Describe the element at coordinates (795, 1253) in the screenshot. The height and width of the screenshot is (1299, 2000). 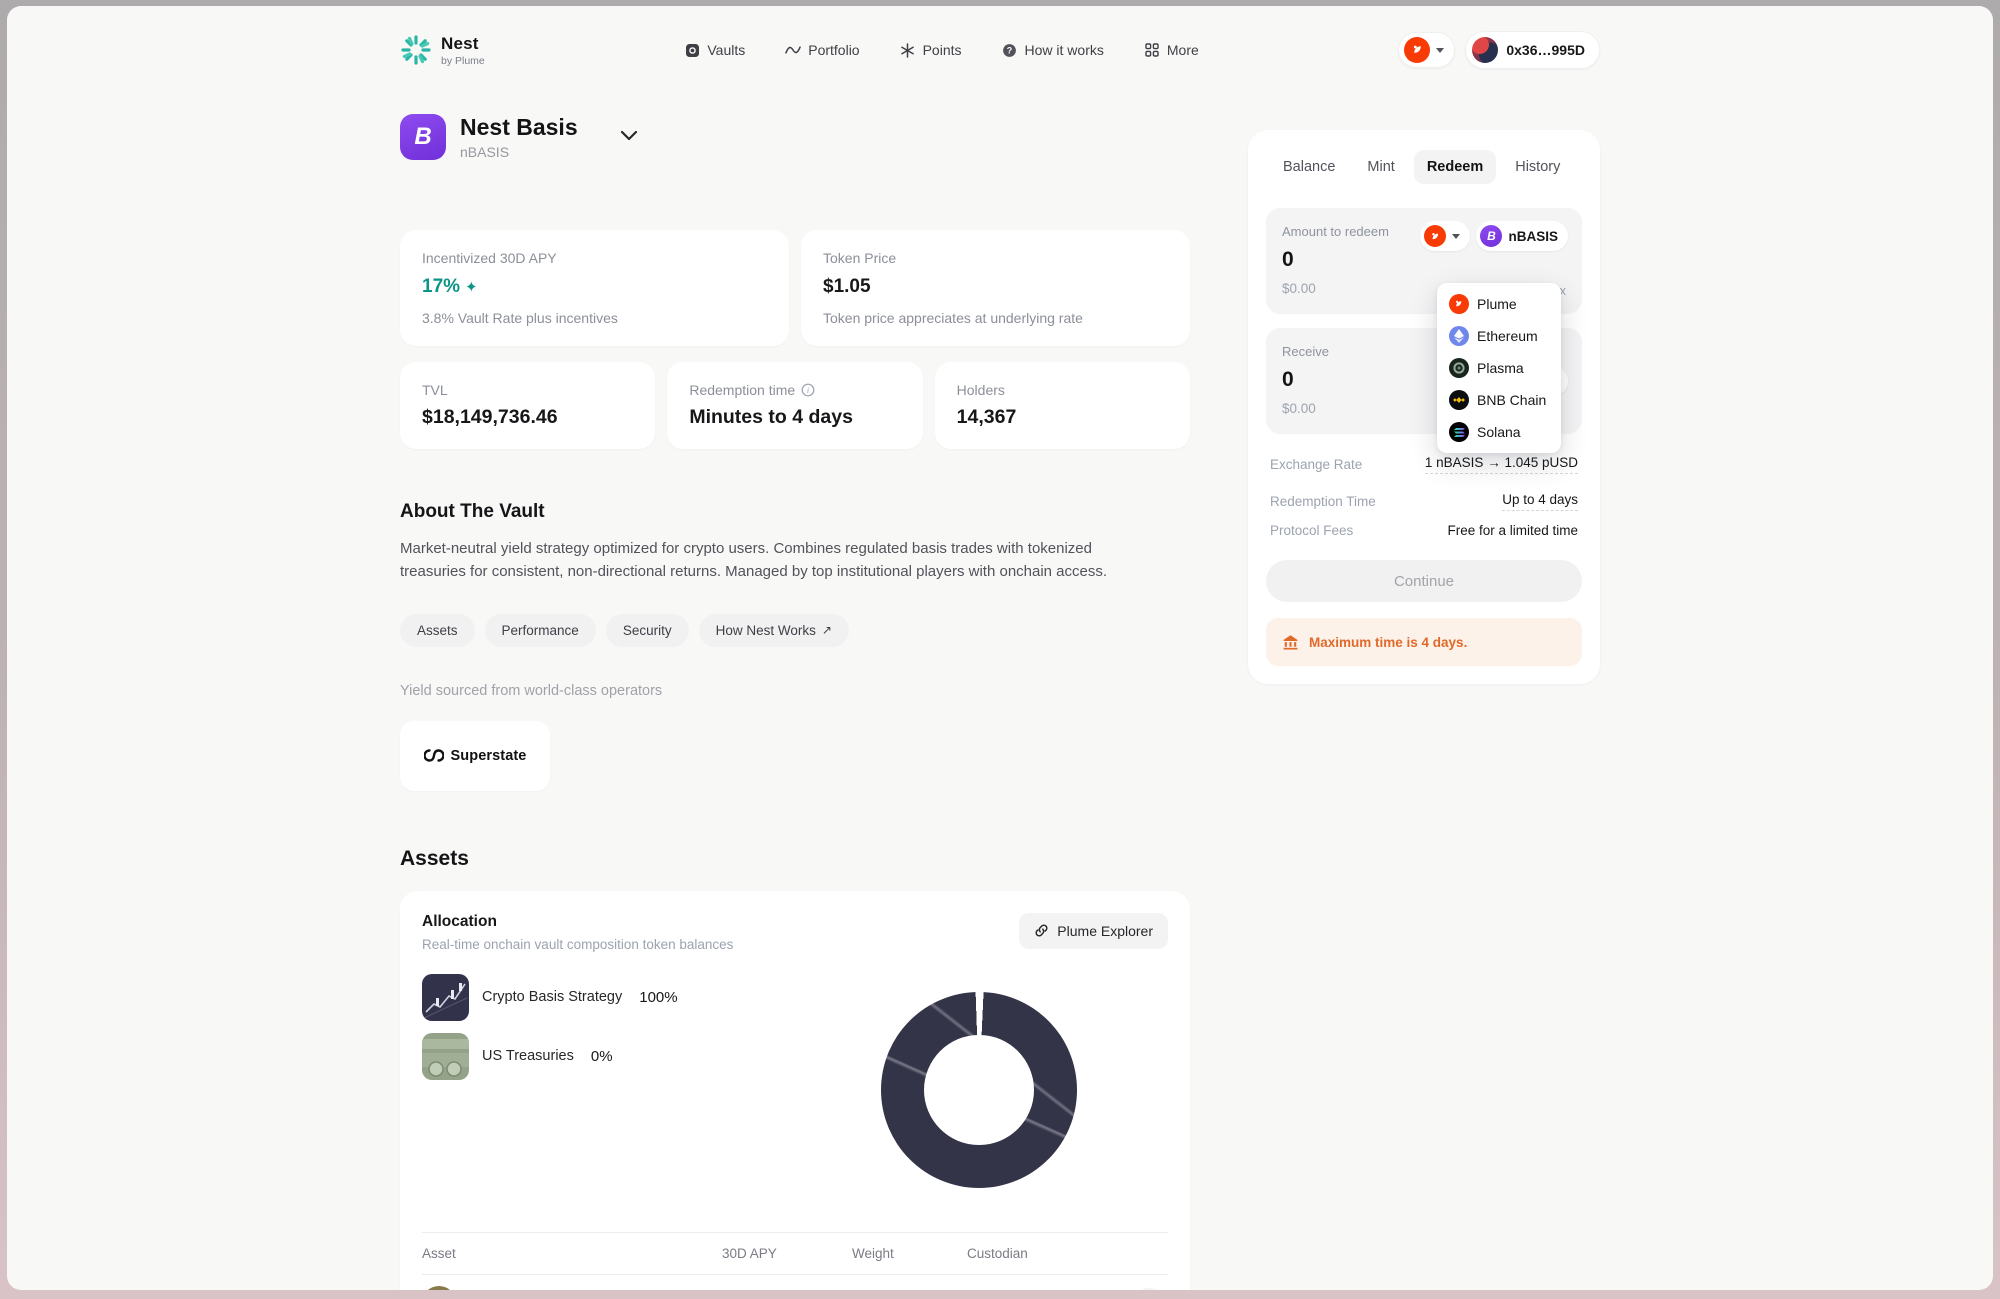
I see `assets-table-header-row: Asset 30D APY Weight Custodian` at that location.